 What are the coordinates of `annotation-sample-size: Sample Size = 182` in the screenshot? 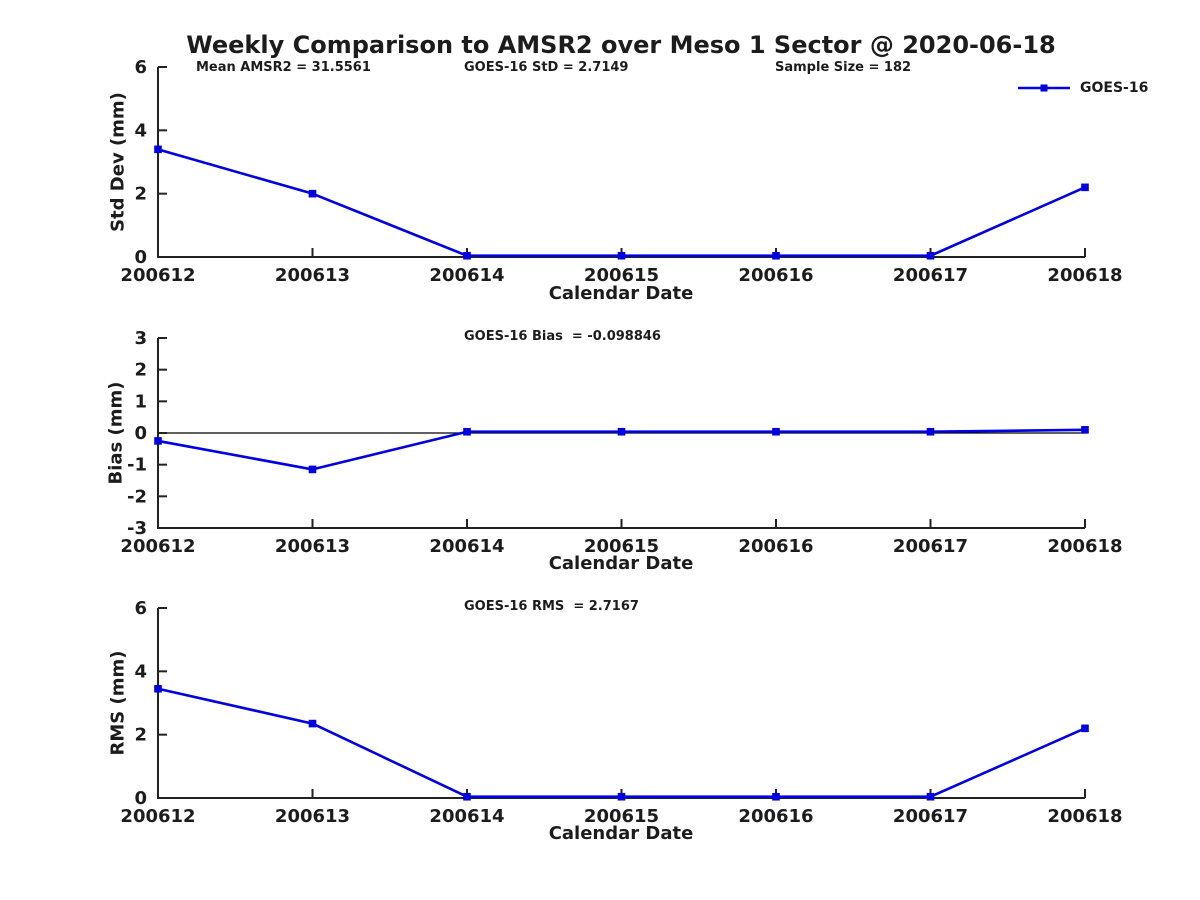 It's located at (843, 67).